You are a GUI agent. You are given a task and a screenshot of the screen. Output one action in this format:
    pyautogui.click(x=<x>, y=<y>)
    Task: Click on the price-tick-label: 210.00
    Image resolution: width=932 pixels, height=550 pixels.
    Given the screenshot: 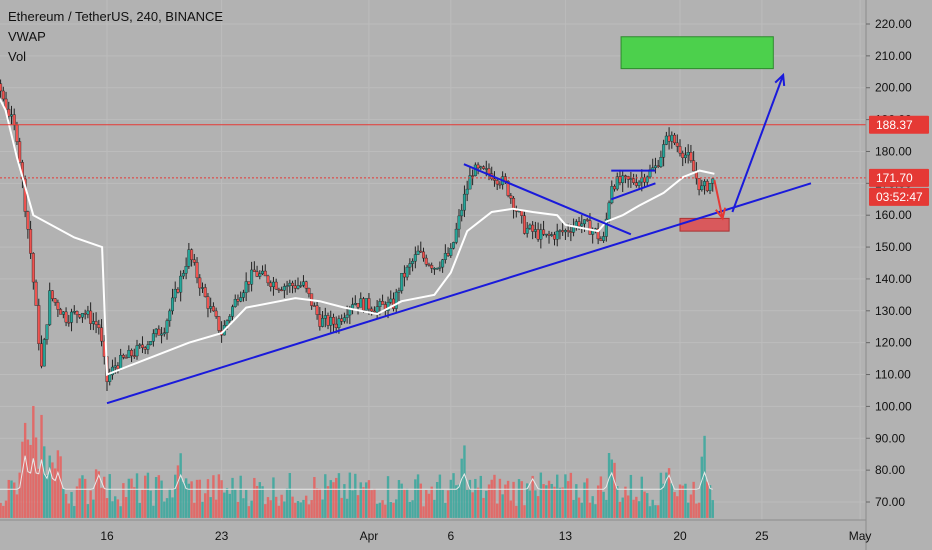 What is the action you would take?
    pyautogui.click(x=893, y=56)
    